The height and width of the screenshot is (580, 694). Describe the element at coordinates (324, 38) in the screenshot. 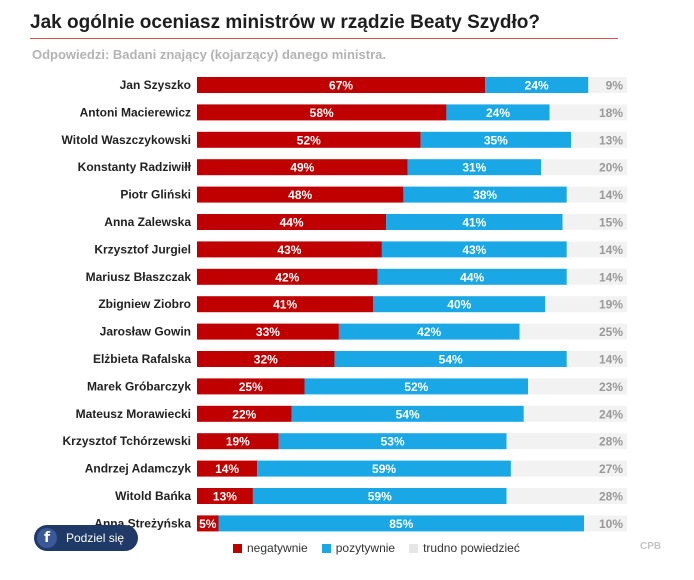

I see `title-underline` at that location.